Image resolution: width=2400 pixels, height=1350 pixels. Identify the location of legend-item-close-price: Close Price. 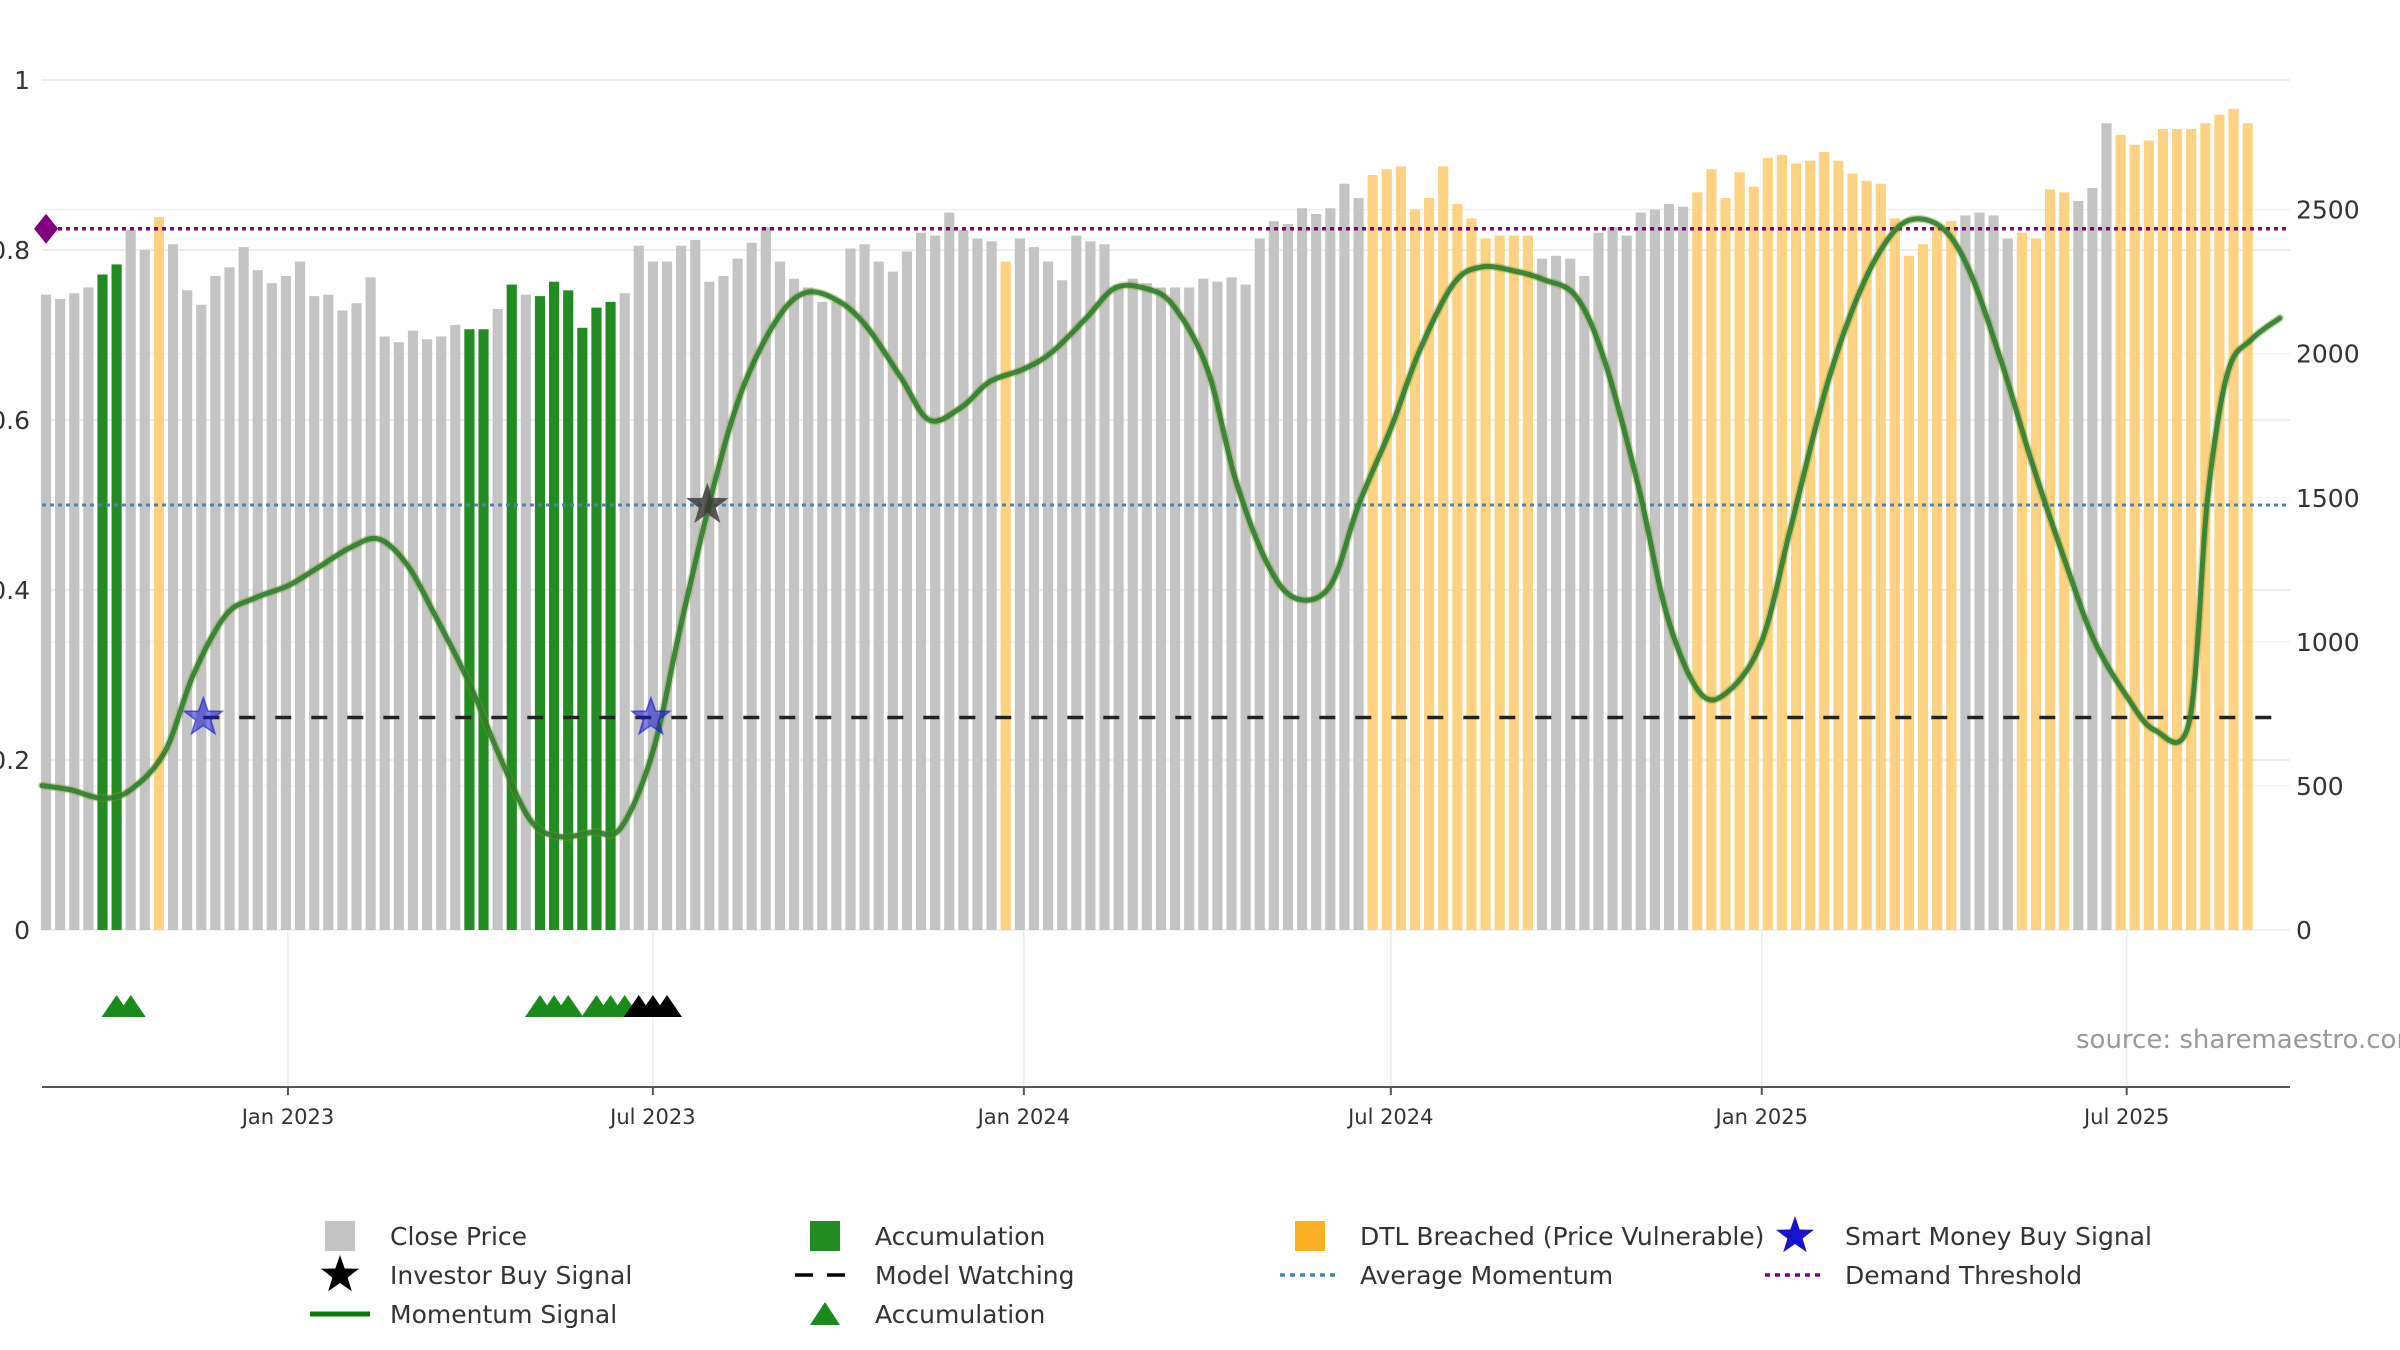
(426, 1236).